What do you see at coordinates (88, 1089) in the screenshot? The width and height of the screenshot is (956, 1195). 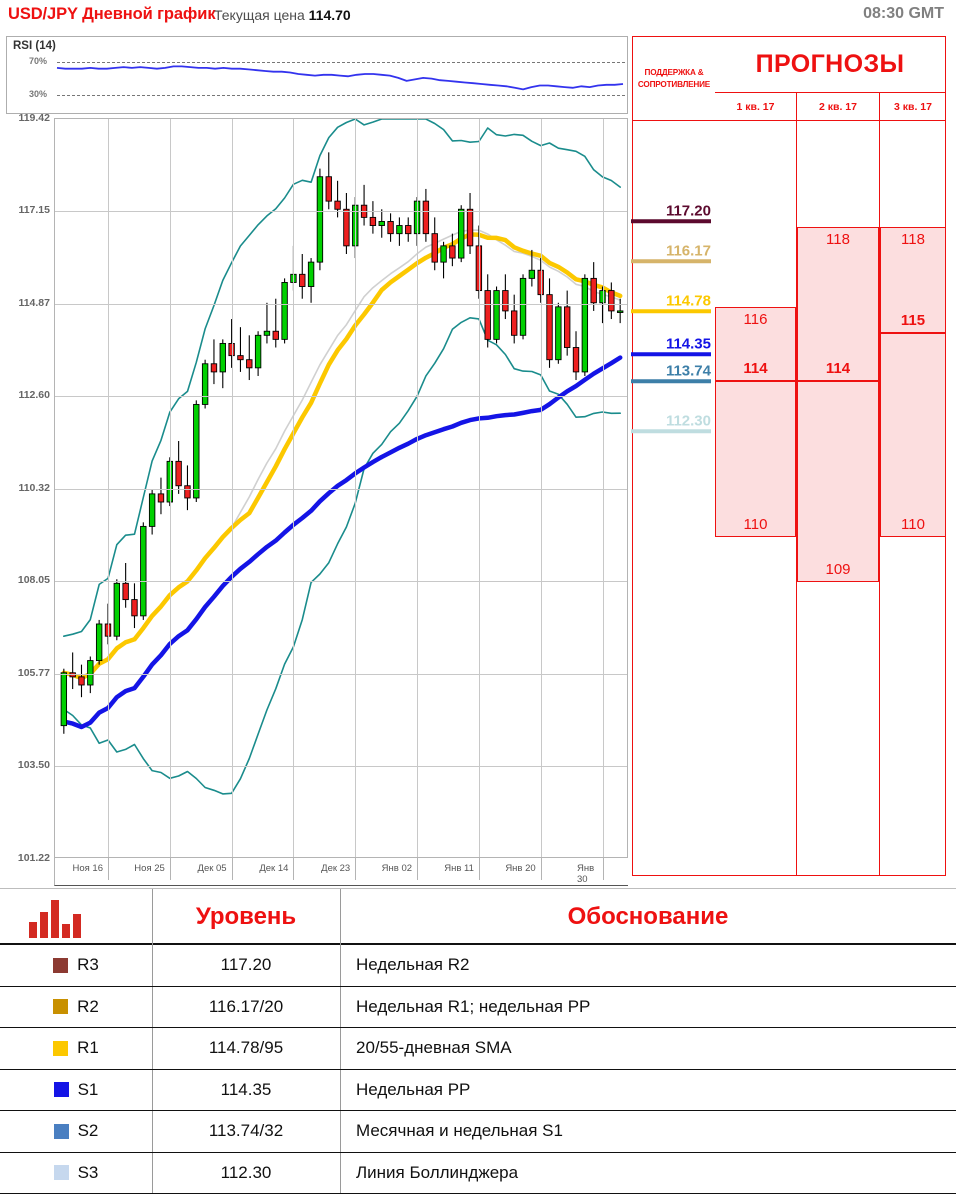 I see `level-name: S1` at bounding box center [88, 1089].